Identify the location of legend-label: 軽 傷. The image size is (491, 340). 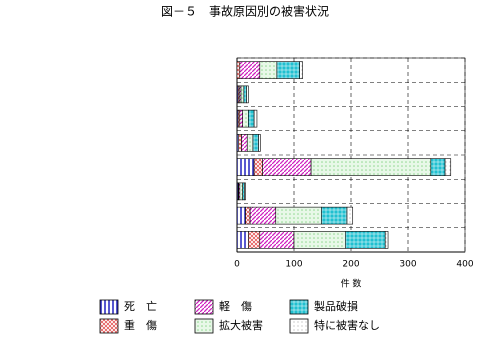
(235, 306).